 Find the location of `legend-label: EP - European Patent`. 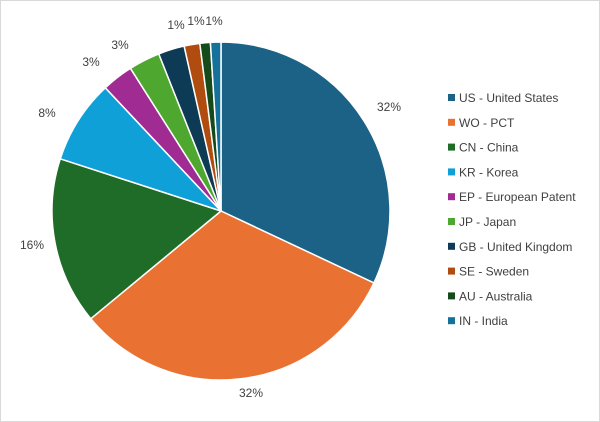

legend-label: EP - European Patent is located at coordinates (517, 197).